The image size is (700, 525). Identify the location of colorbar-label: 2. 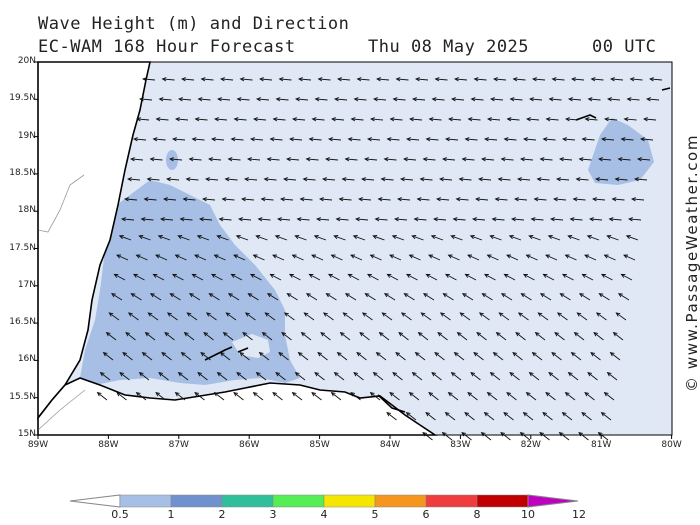
(222, 514).